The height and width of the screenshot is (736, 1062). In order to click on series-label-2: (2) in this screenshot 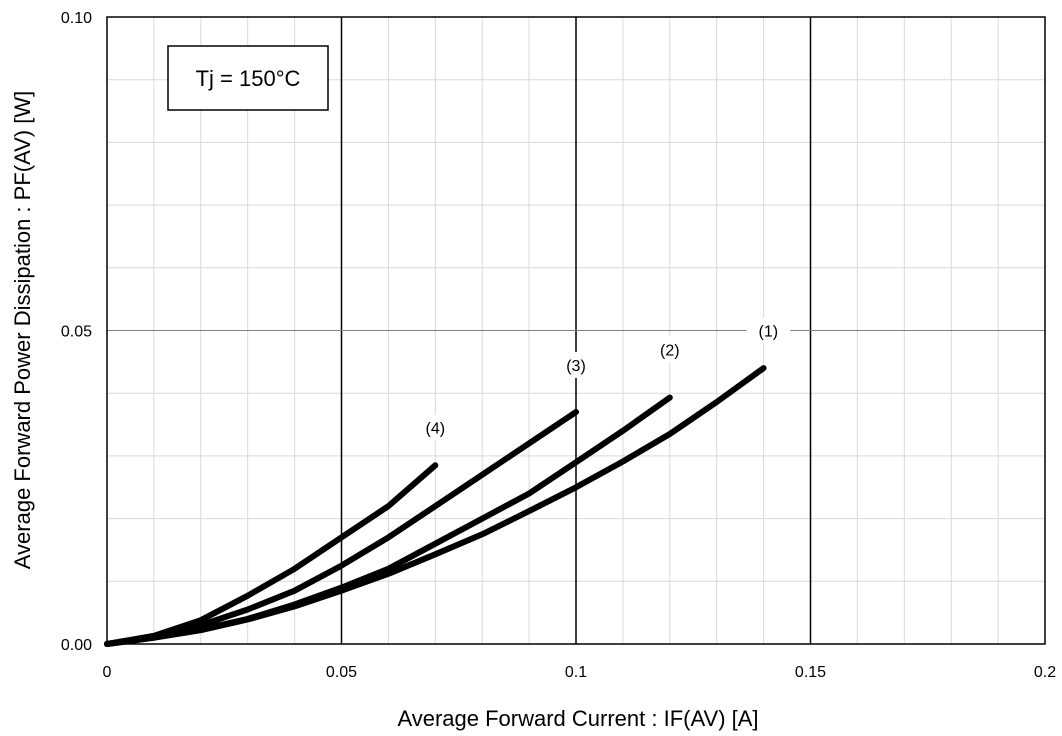, I will do `click(670, 350)`.